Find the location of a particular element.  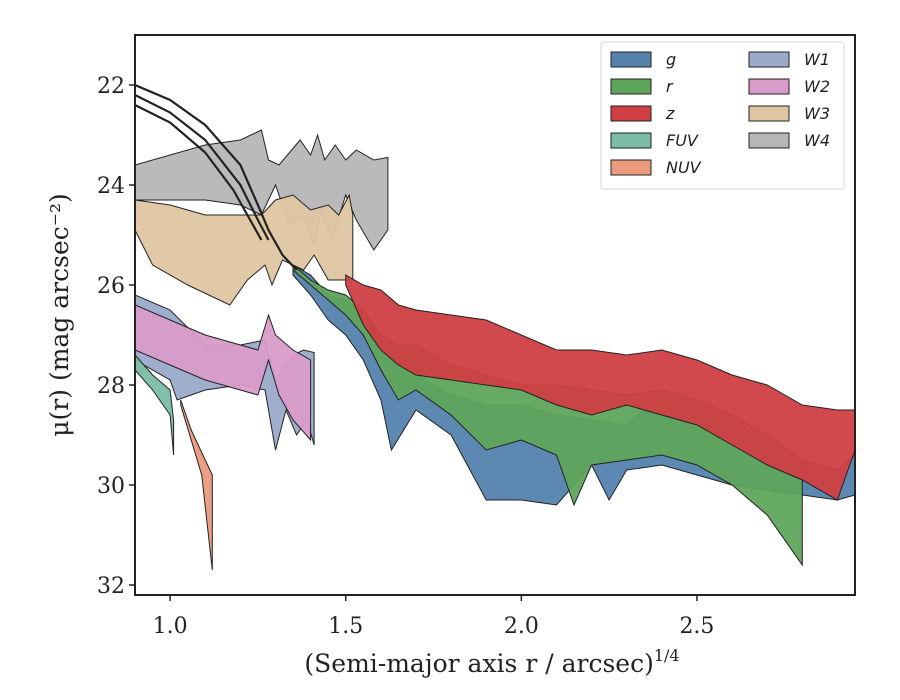

band-fuv is located at coordinates (155, 405).